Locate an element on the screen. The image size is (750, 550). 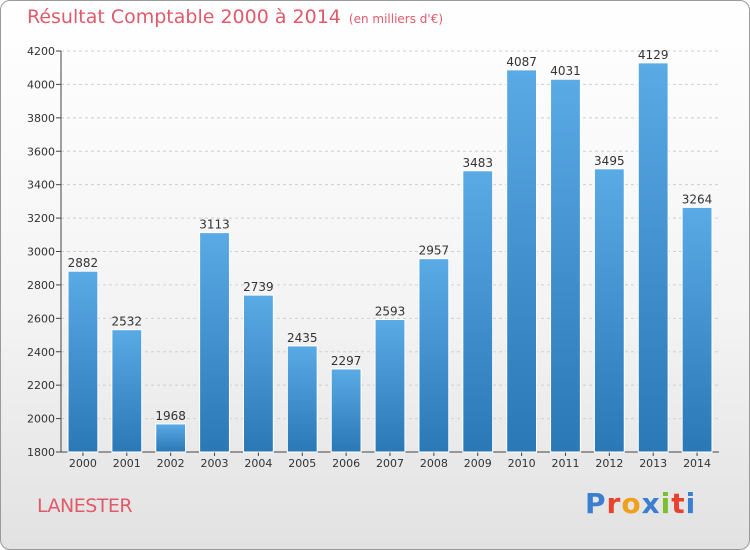
proxiti-logo: Proxiti is located at coordinates (640, 503).